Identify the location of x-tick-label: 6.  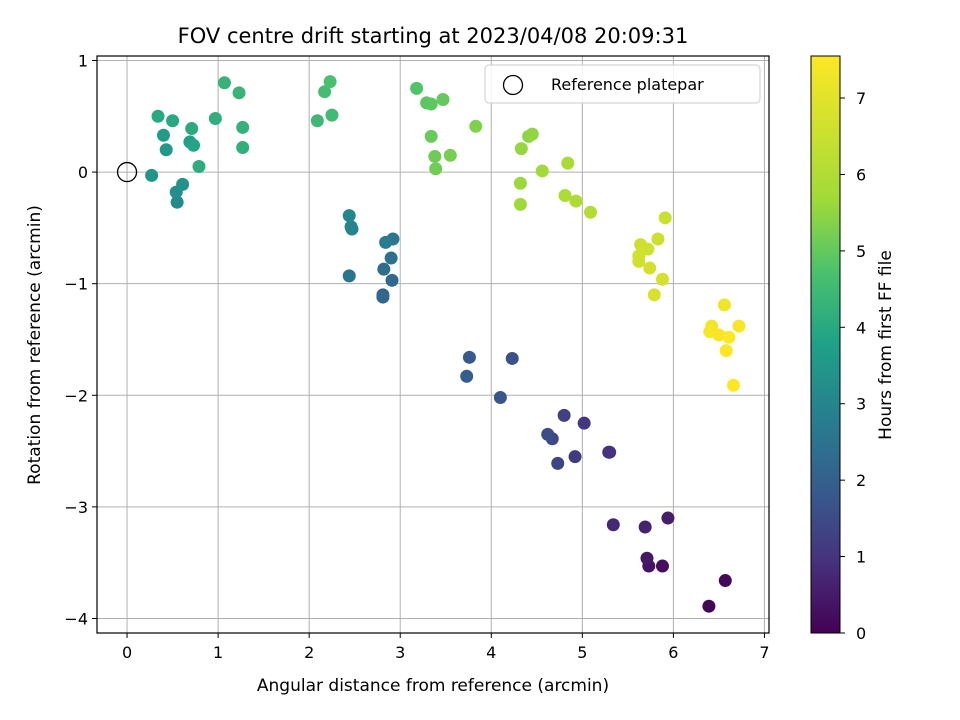
(673, 652).